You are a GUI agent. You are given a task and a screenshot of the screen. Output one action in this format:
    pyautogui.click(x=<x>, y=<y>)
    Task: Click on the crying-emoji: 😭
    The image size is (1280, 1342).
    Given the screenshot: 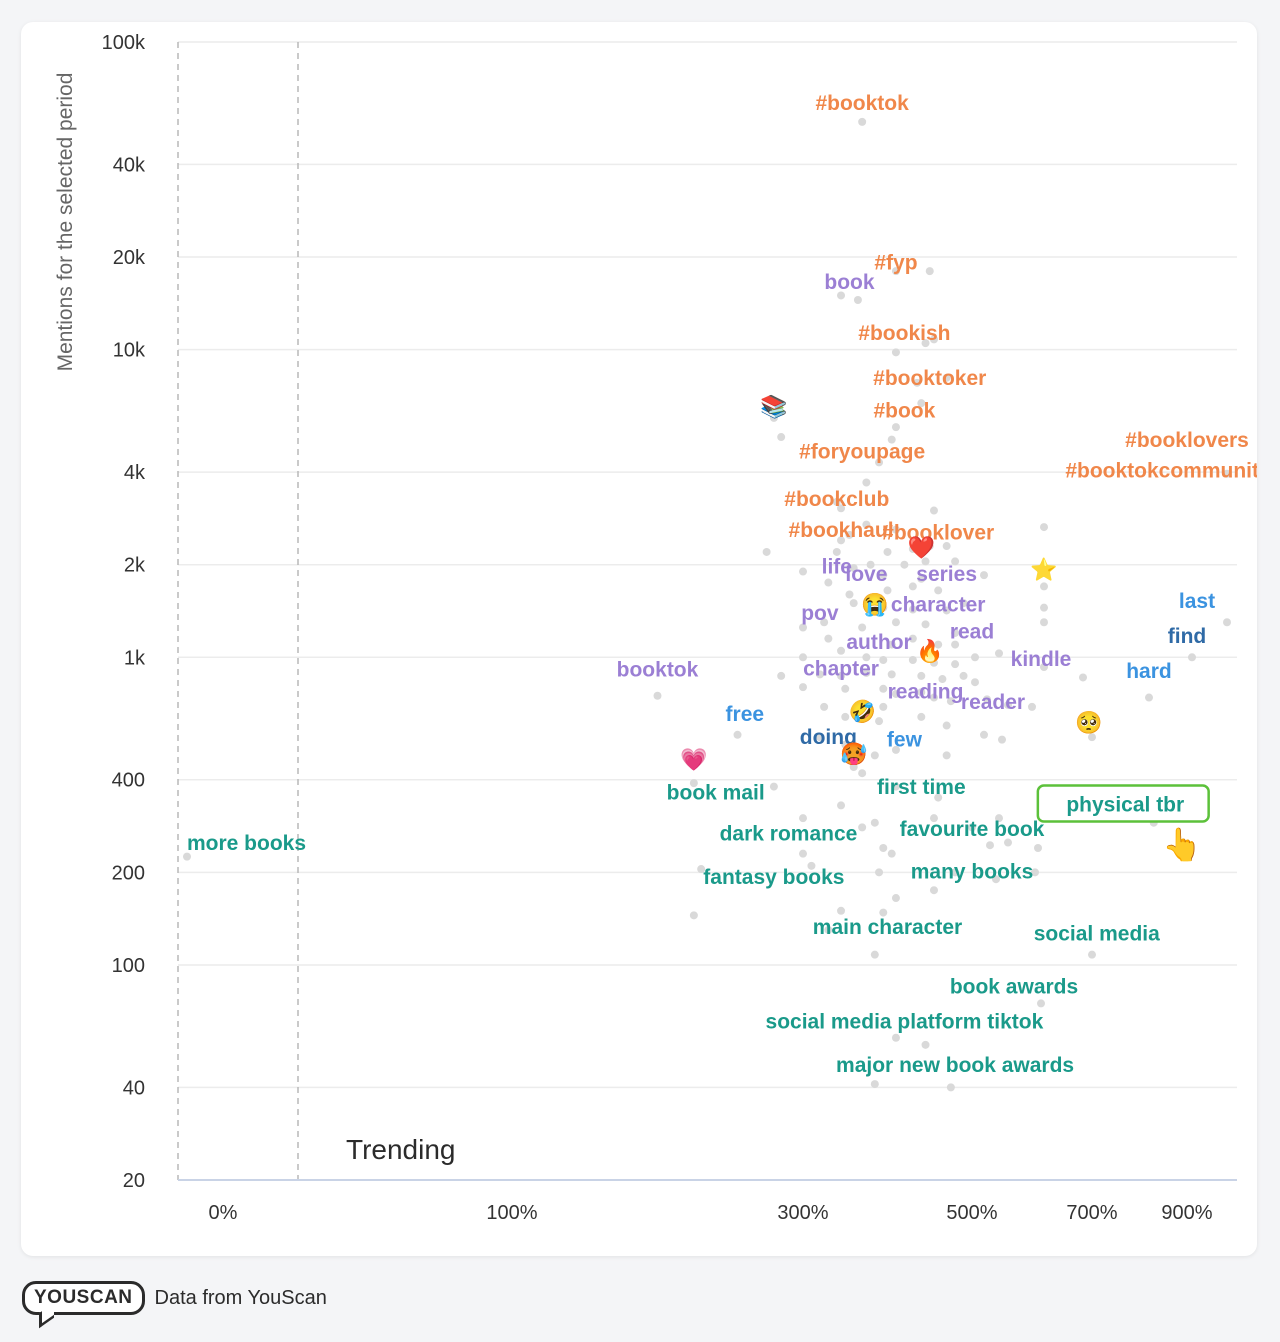 What is the action you would take?
    pyautogui.click(x=874, y=604)
    